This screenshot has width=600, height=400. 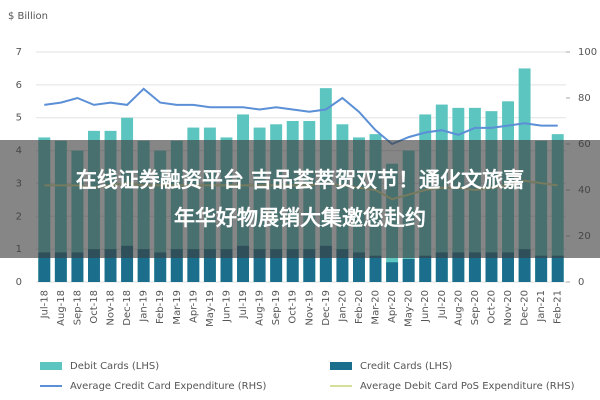 What do you see at coordinates (301, 116) in the screenshot?
I see `line` at bounding box center [301, 116].